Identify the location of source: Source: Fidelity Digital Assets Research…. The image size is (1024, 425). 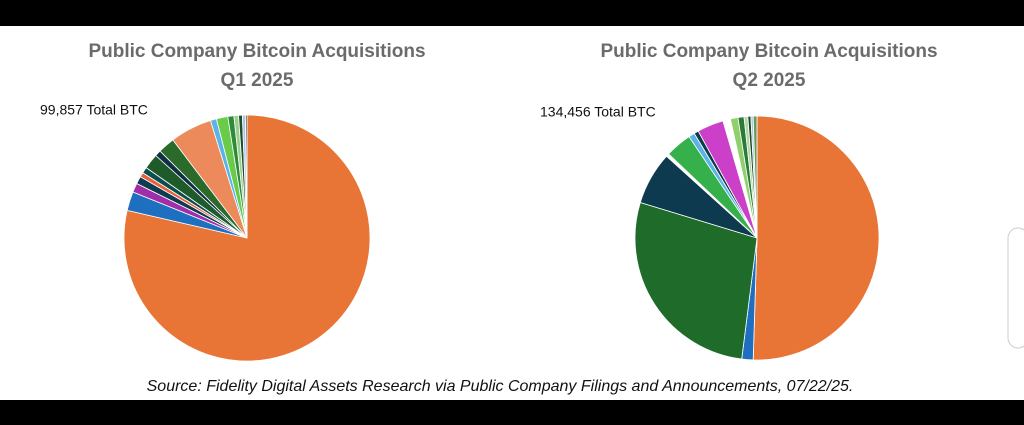
(500, 386).